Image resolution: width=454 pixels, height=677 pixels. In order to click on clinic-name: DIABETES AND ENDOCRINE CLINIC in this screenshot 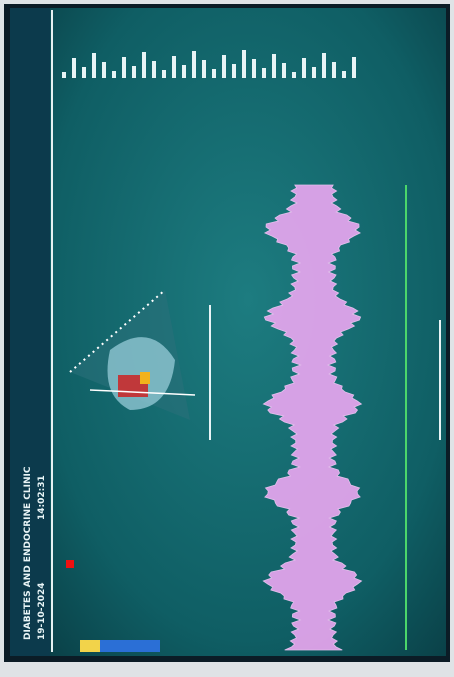, I will do `click(28, 553)`.